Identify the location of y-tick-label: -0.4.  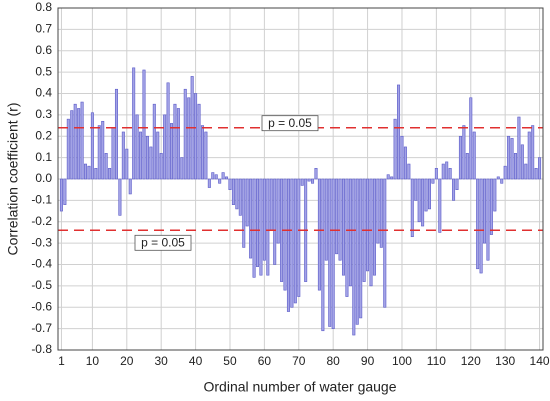
(41, 264).